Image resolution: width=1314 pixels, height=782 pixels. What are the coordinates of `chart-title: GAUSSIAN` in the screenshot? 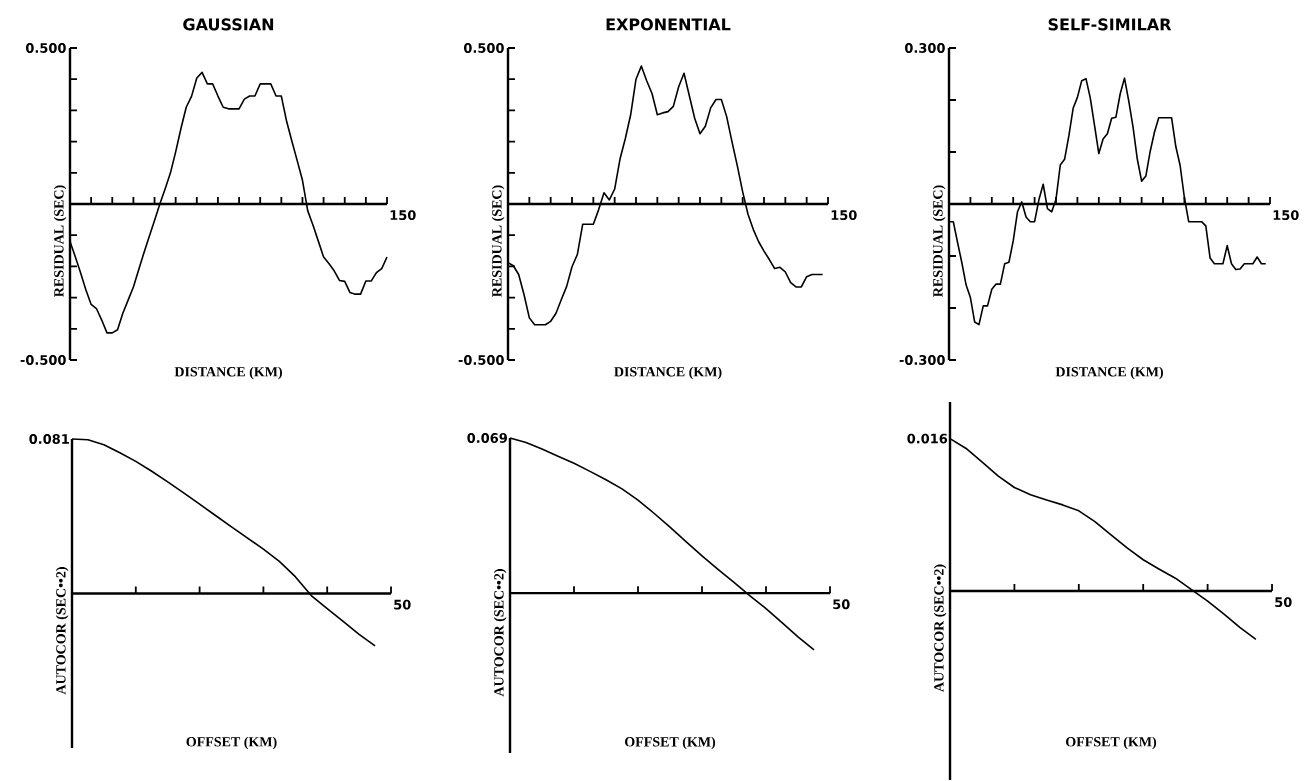 It's located at (228, 24).